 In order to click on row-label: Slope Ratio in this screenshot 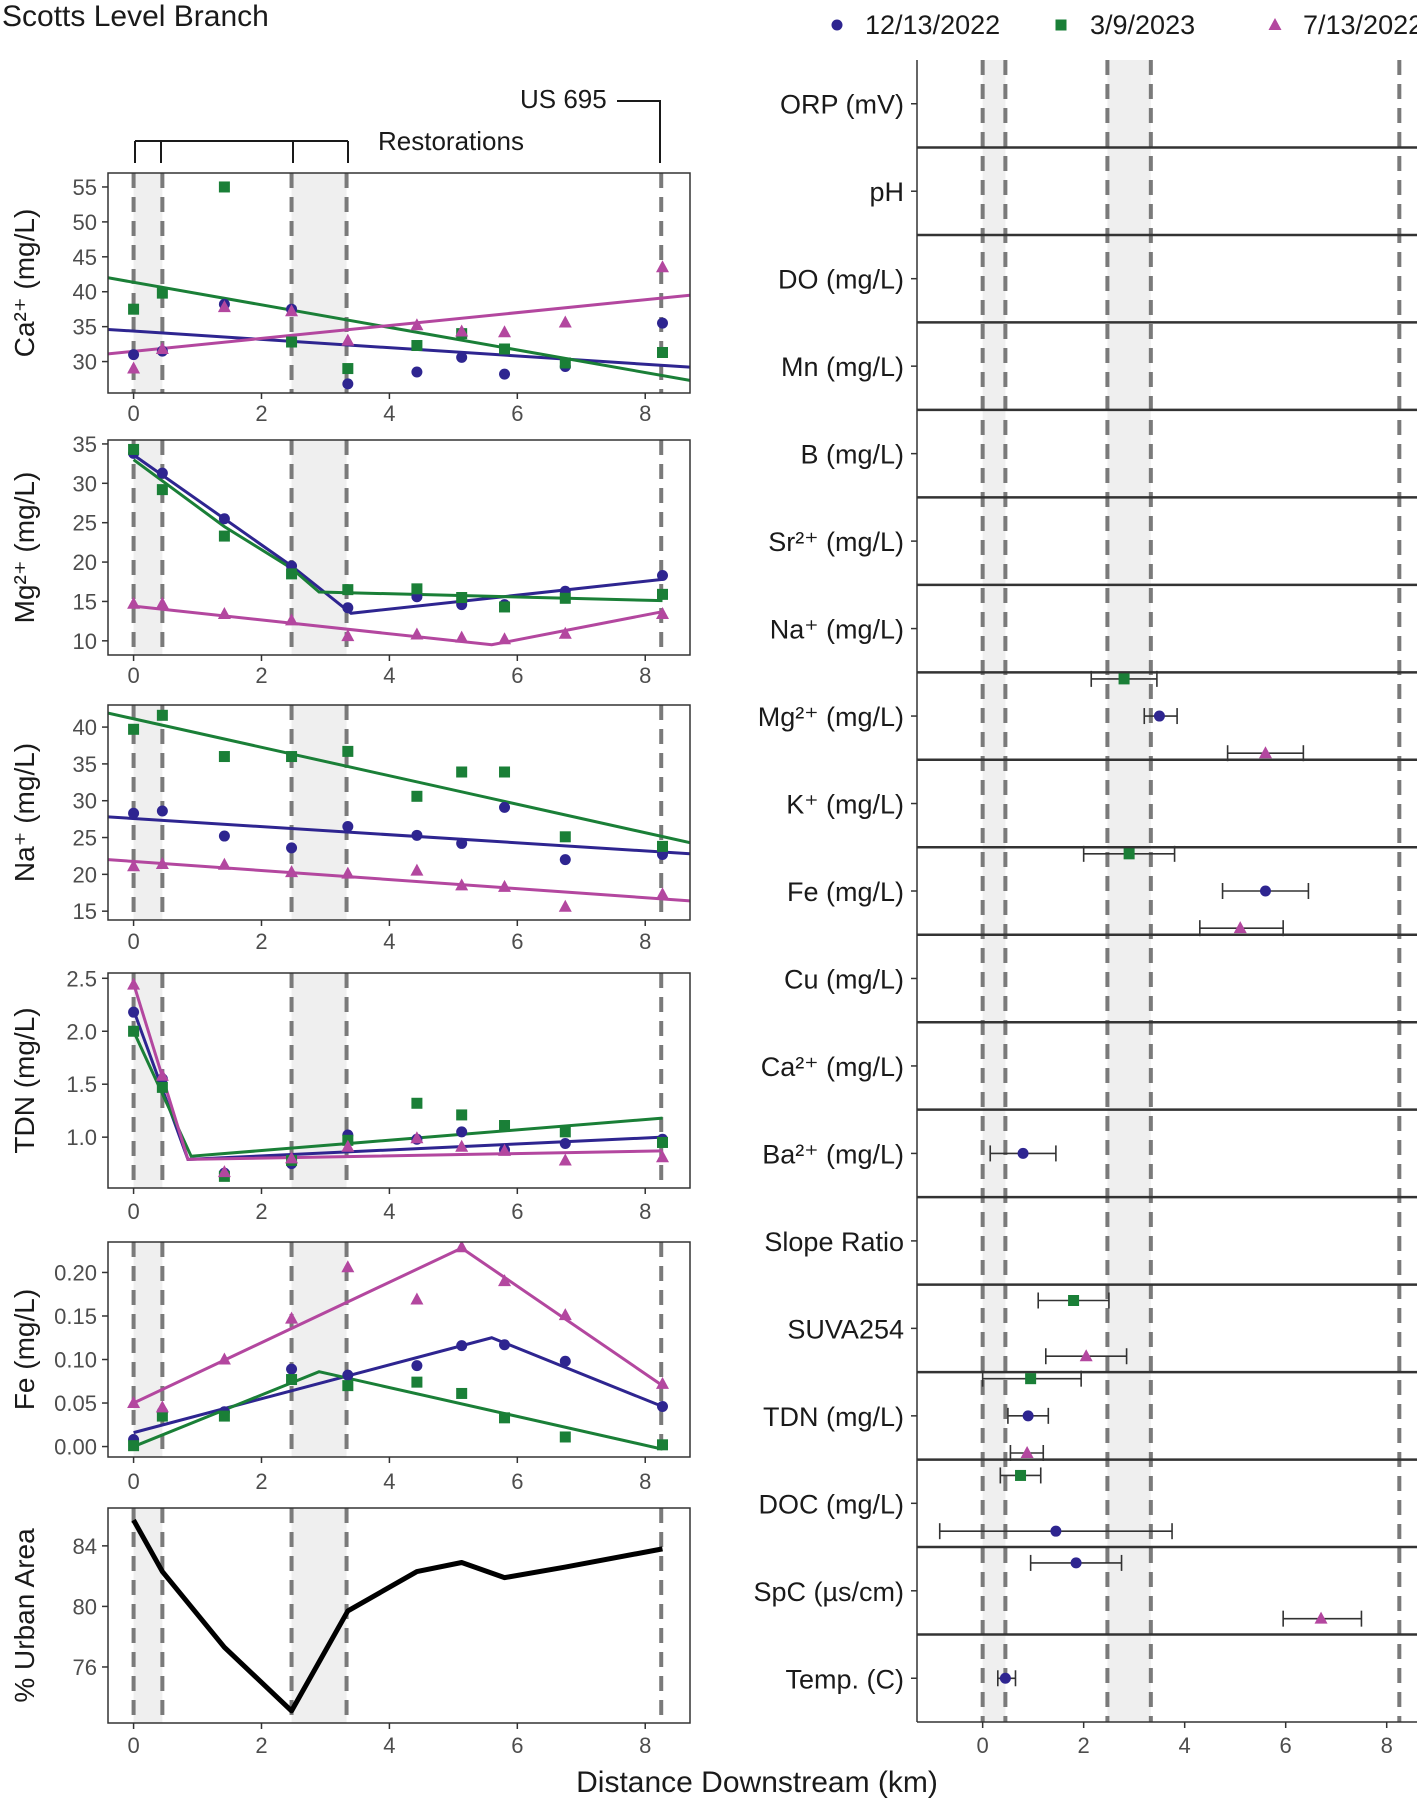, I will do `click(834, 1242)`.